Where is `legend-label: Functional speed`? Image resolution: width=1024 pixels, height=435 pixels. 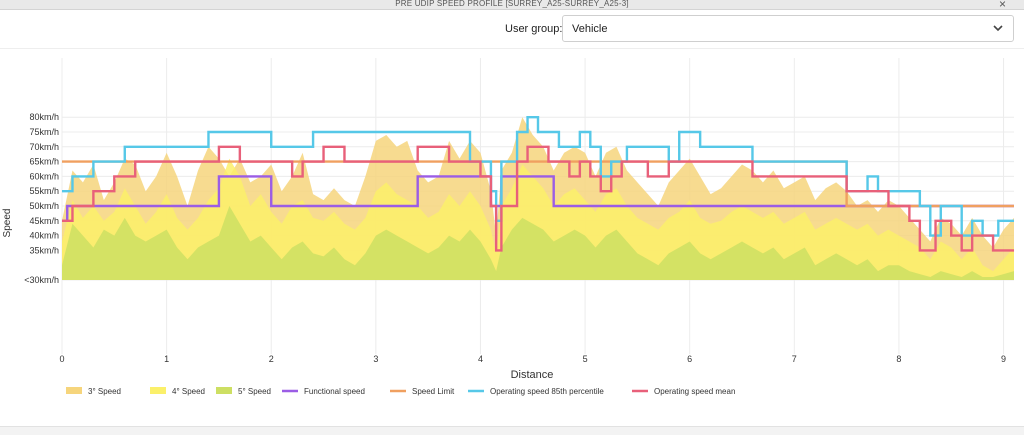 legend-label: Functional speed is located at coordinates (334, 391).